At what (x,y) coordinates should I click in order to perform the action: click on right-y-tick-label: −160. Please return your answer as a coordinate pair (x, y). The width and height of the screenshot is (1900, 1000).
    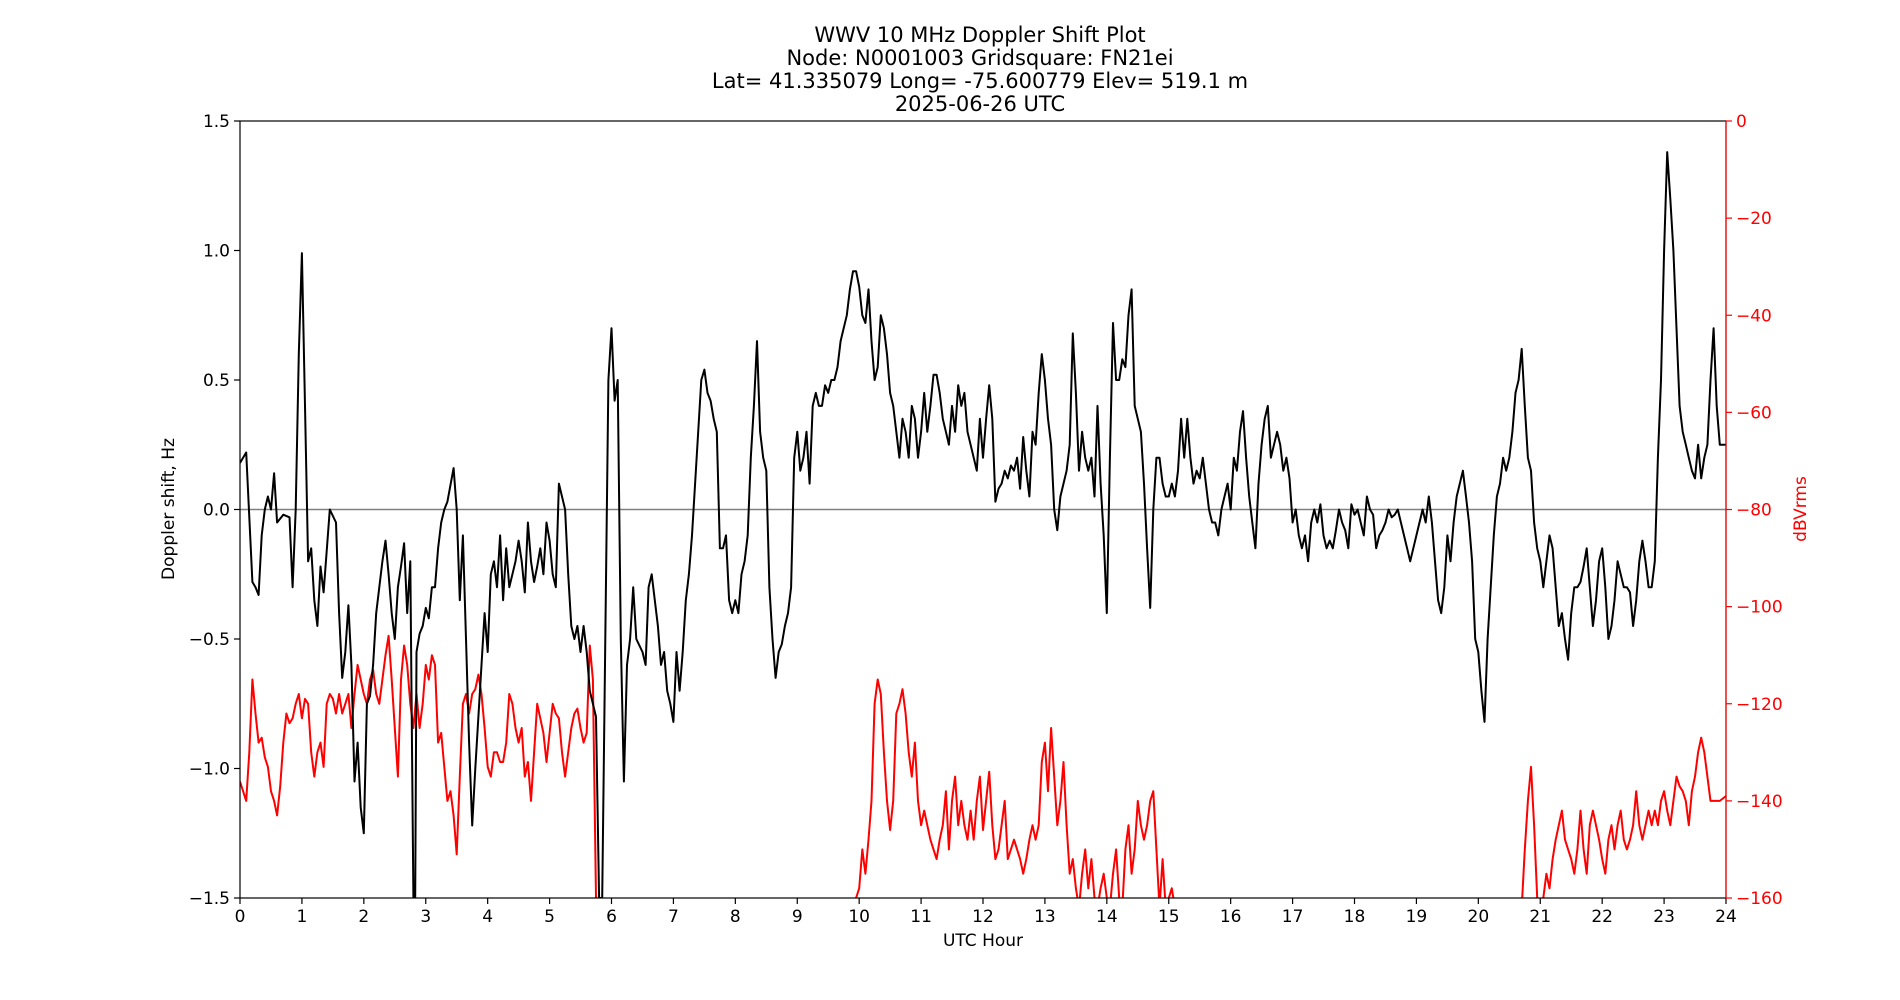
    Looking at the image, I should click on (1759, 899).